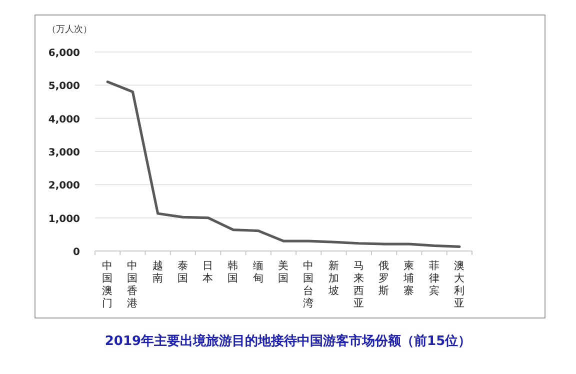 This screenshot has width=576, height=374. I want to click on x-tick-label: 澳大利亚, so click(459, 285).